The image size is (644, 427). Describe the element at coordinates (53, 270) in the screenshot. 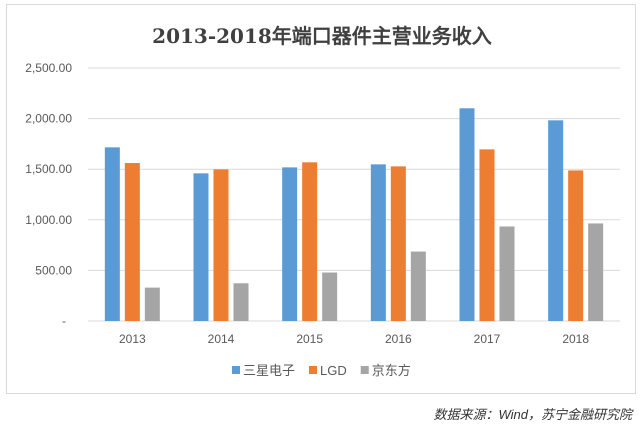

I see `y-tick-label: 500.00` at that location.